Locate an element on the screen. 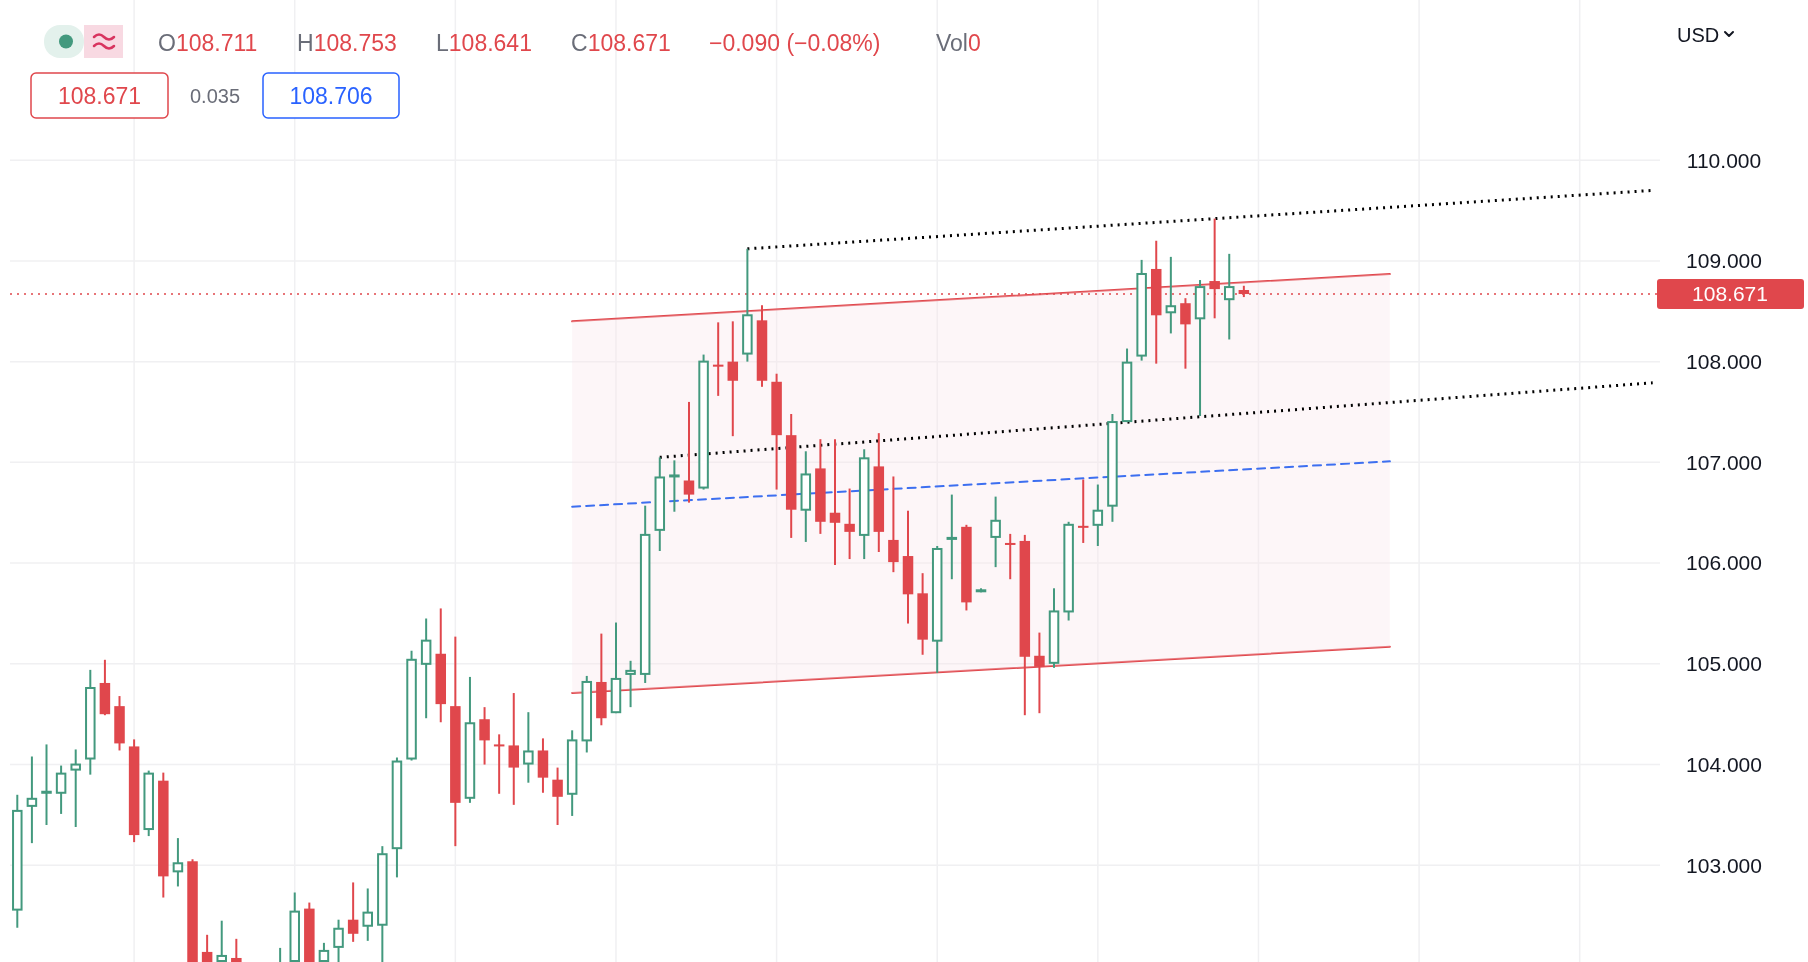 This screenshot has height=962, width=1808. price-tag: 108.671 is located at coordinates (1730, 294).